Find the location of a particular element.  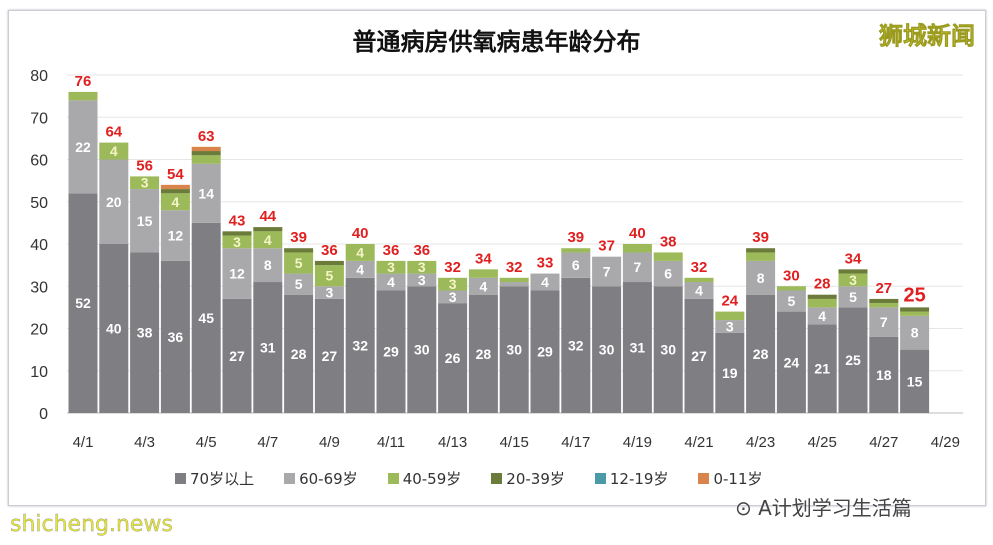

x-tick-label: 4/7 is located at coordinates (267, 442).